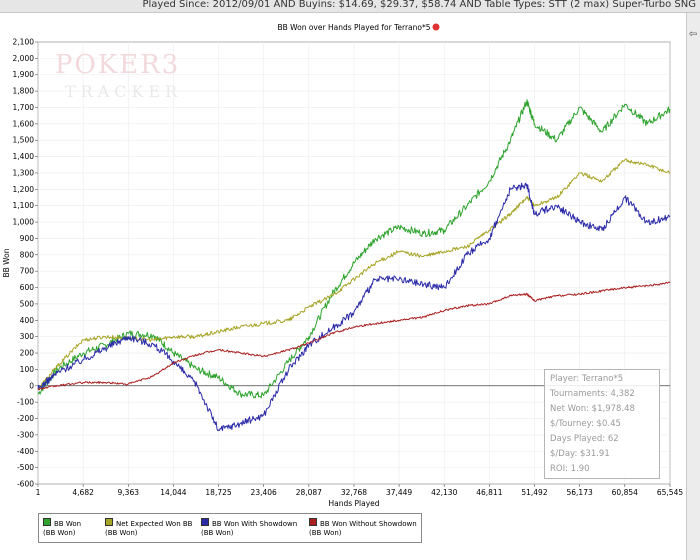 The height and width of the screenshot is (560, 700). Describe the element at coordinates (25, 484) in the screenshot. I see `y-tick-label: -600` at that location.